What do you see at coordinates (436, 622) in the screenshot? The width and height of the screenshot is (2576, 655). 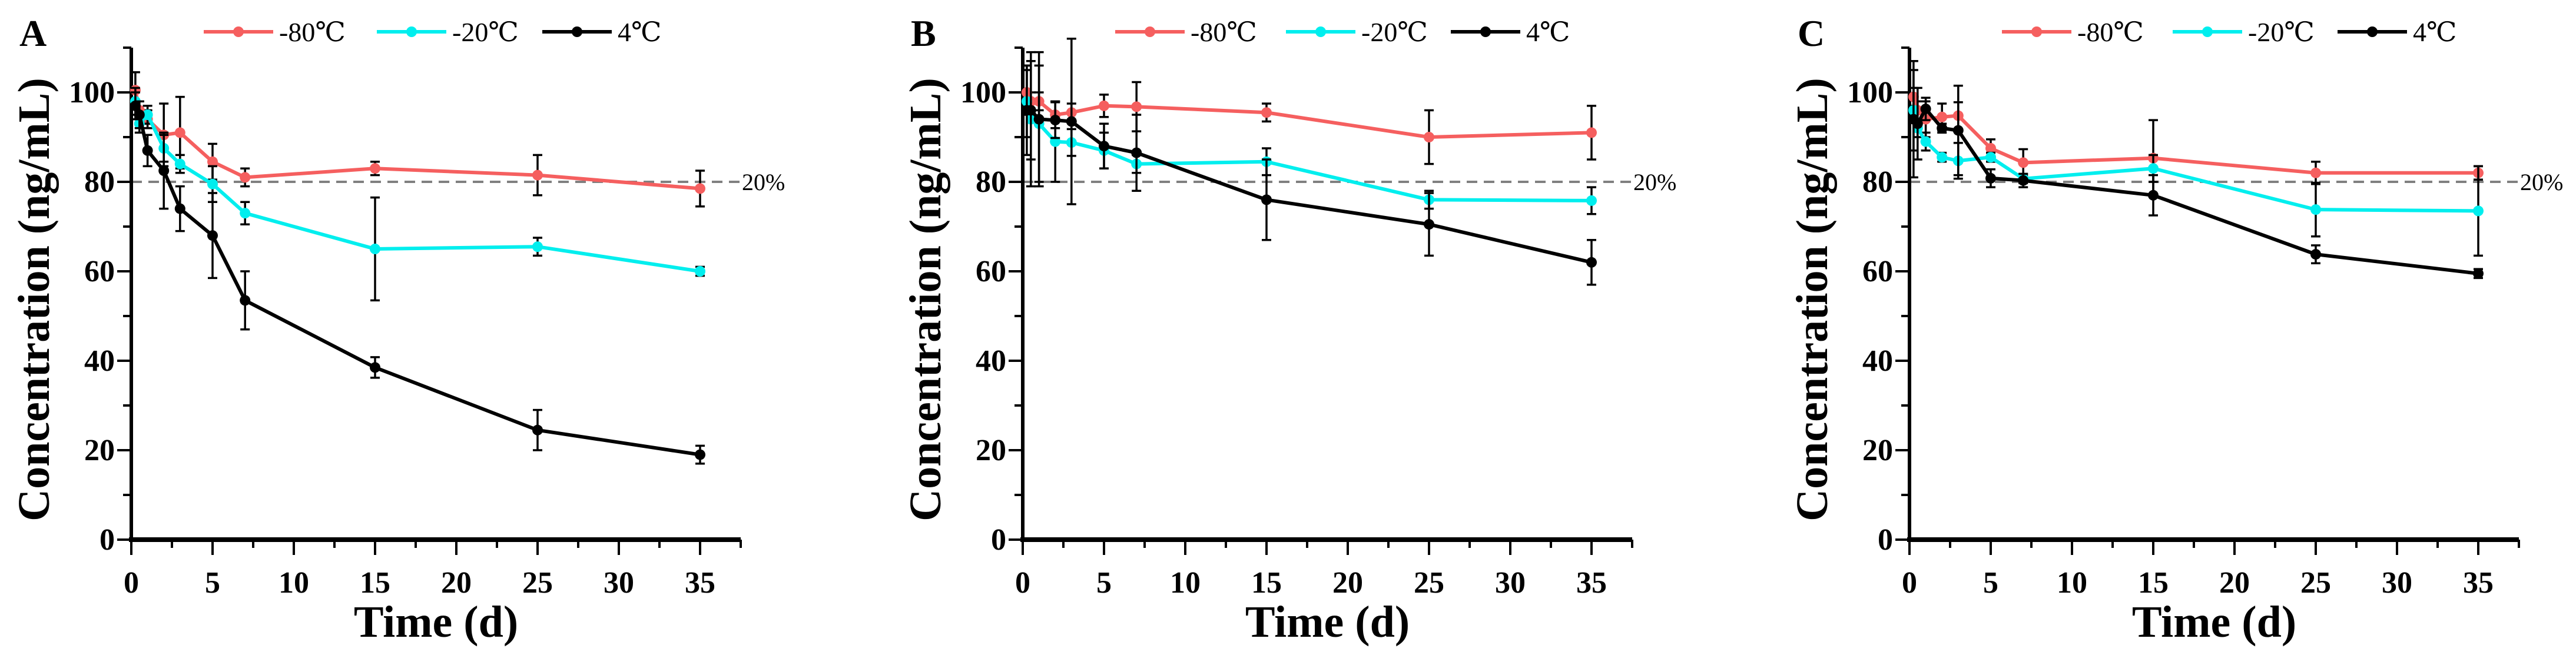 I see `x-axis-title: Time (d)` at bounding box center [436, 622].